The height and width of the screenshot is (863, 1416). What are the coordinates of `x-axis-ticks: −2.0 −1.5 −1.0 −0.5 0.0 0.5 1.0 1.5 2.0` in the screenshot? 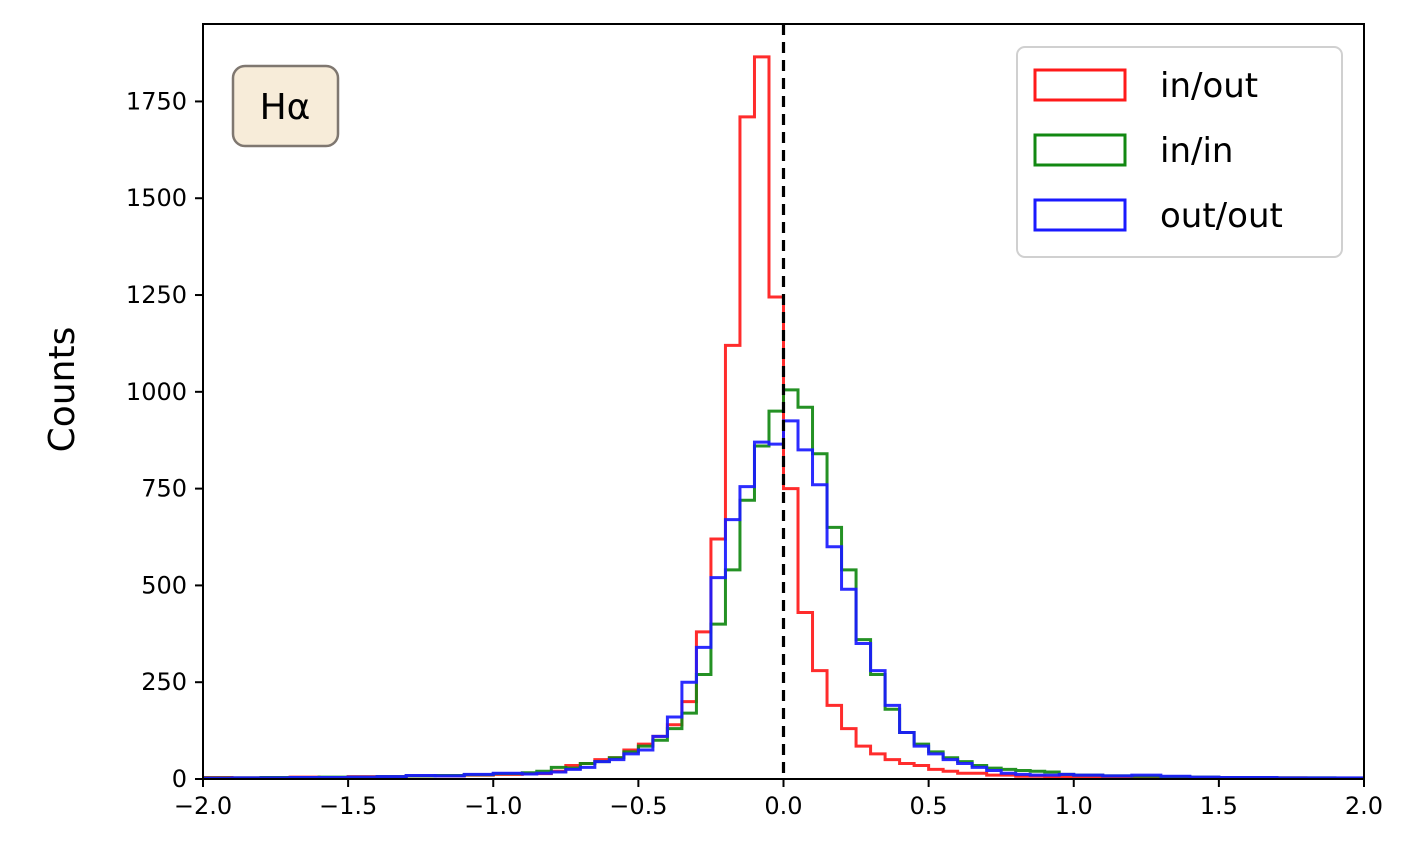 It's located at (778, 799).